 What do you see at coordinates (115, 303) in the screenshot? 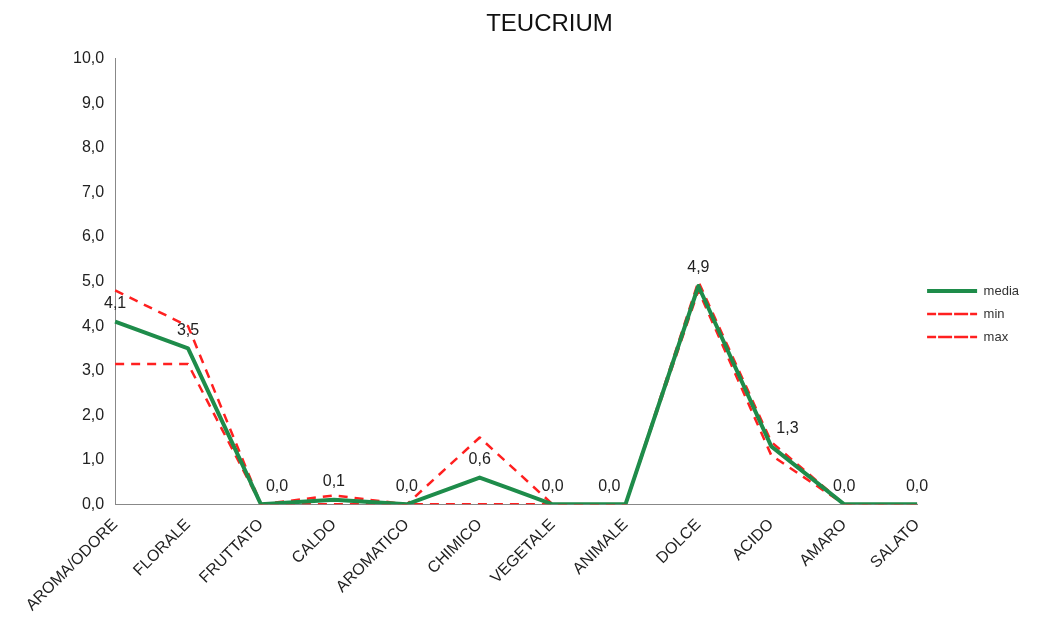
I see `data-label: 4,1` at bounding box center [115, 303].